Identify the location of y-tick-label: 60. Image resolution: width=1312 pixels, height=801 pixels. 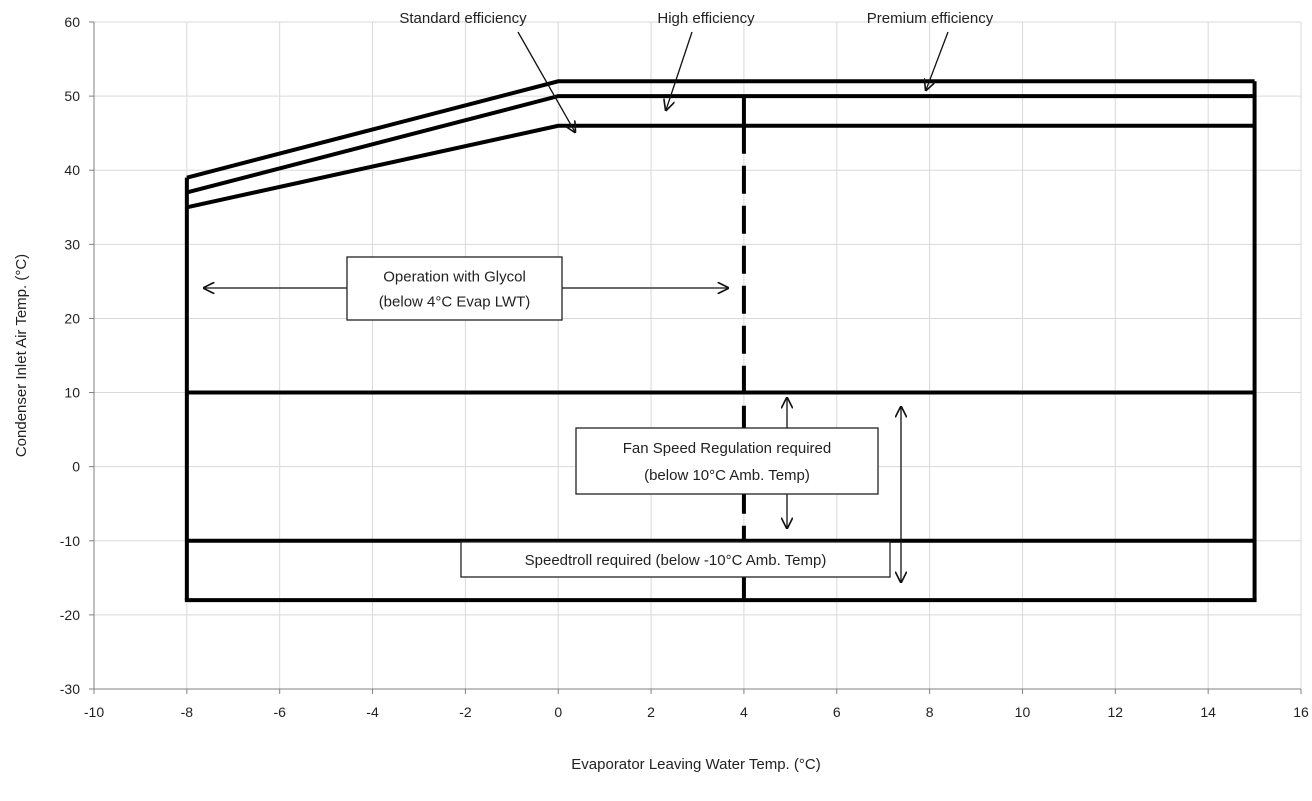
(72, 22).